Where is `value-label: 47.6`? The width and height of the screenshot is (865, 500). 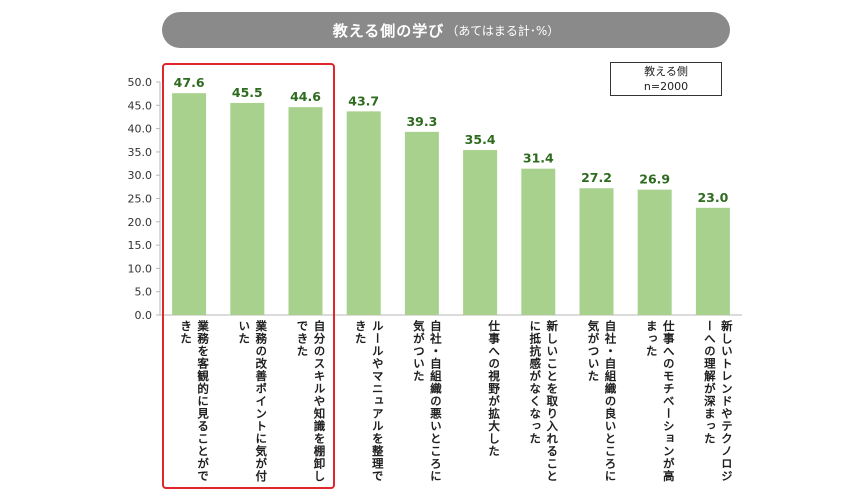 value-label: 47.6 is located at coordinates (189, 82).